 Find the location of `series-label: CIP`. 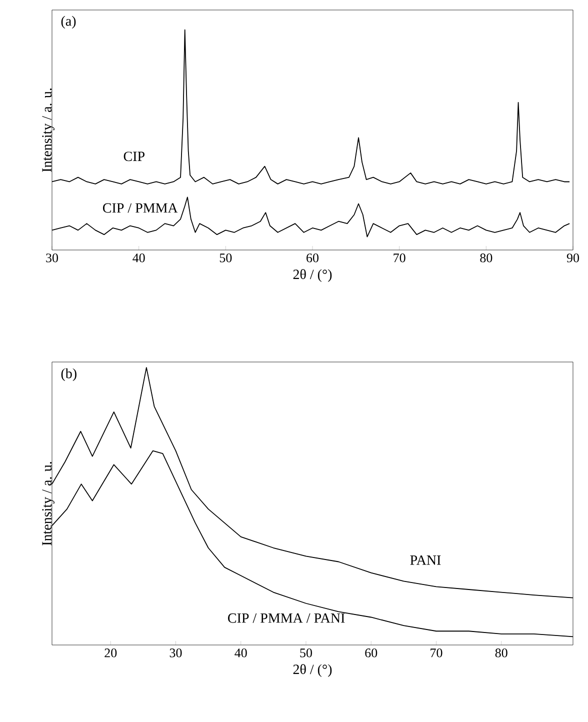

series-label: CIP is located at coordinates (134, 157).